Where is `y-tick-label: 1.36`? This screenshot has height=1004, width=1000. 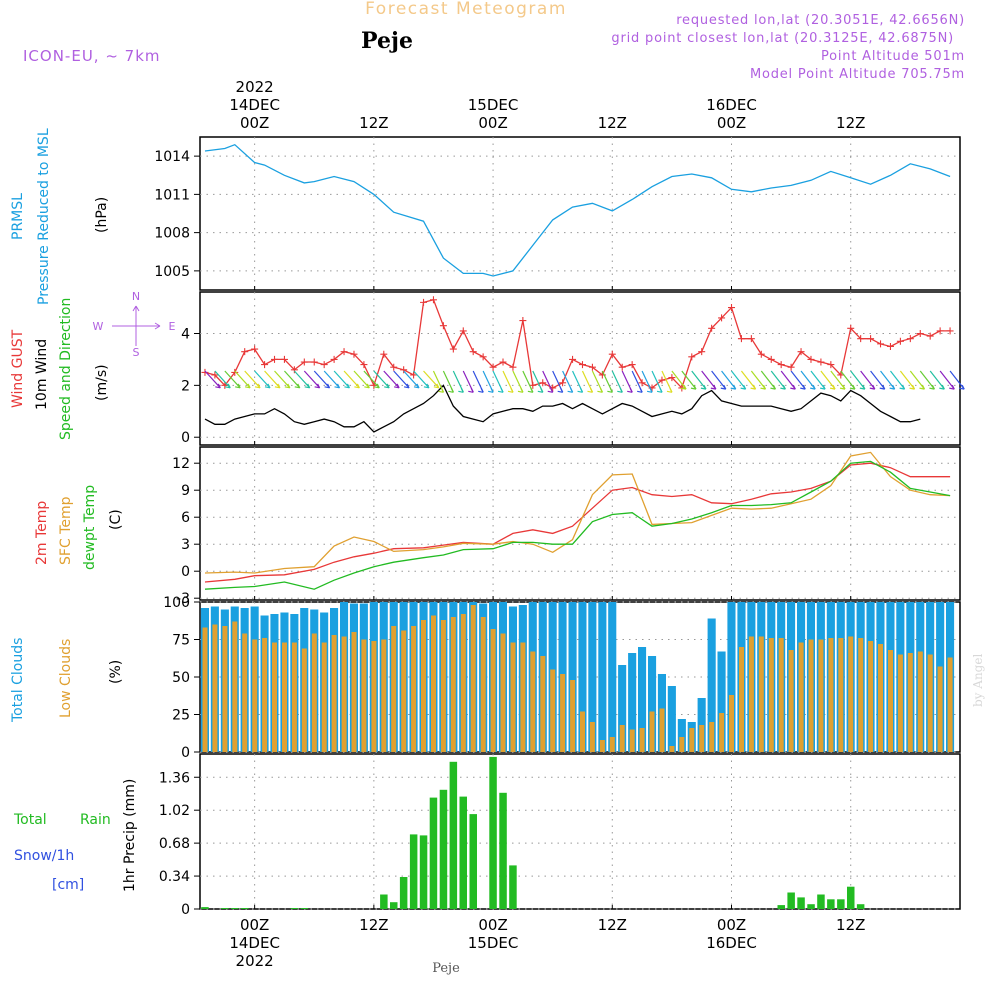 y-tick-label: 1.36 is located at coordinates (174, 778).